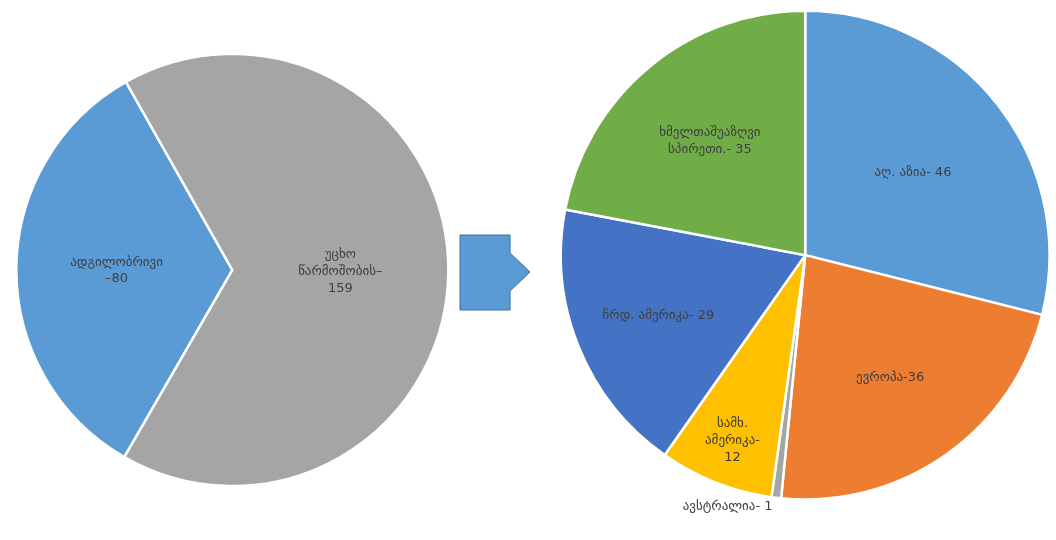 The height and width of the screenshot is (540, 1056). What do you see at coordinates (340, 270) in the screenshot?
I see `slice-label: უცხო წარმოშობის– 159` at bounding box center [340, 270].